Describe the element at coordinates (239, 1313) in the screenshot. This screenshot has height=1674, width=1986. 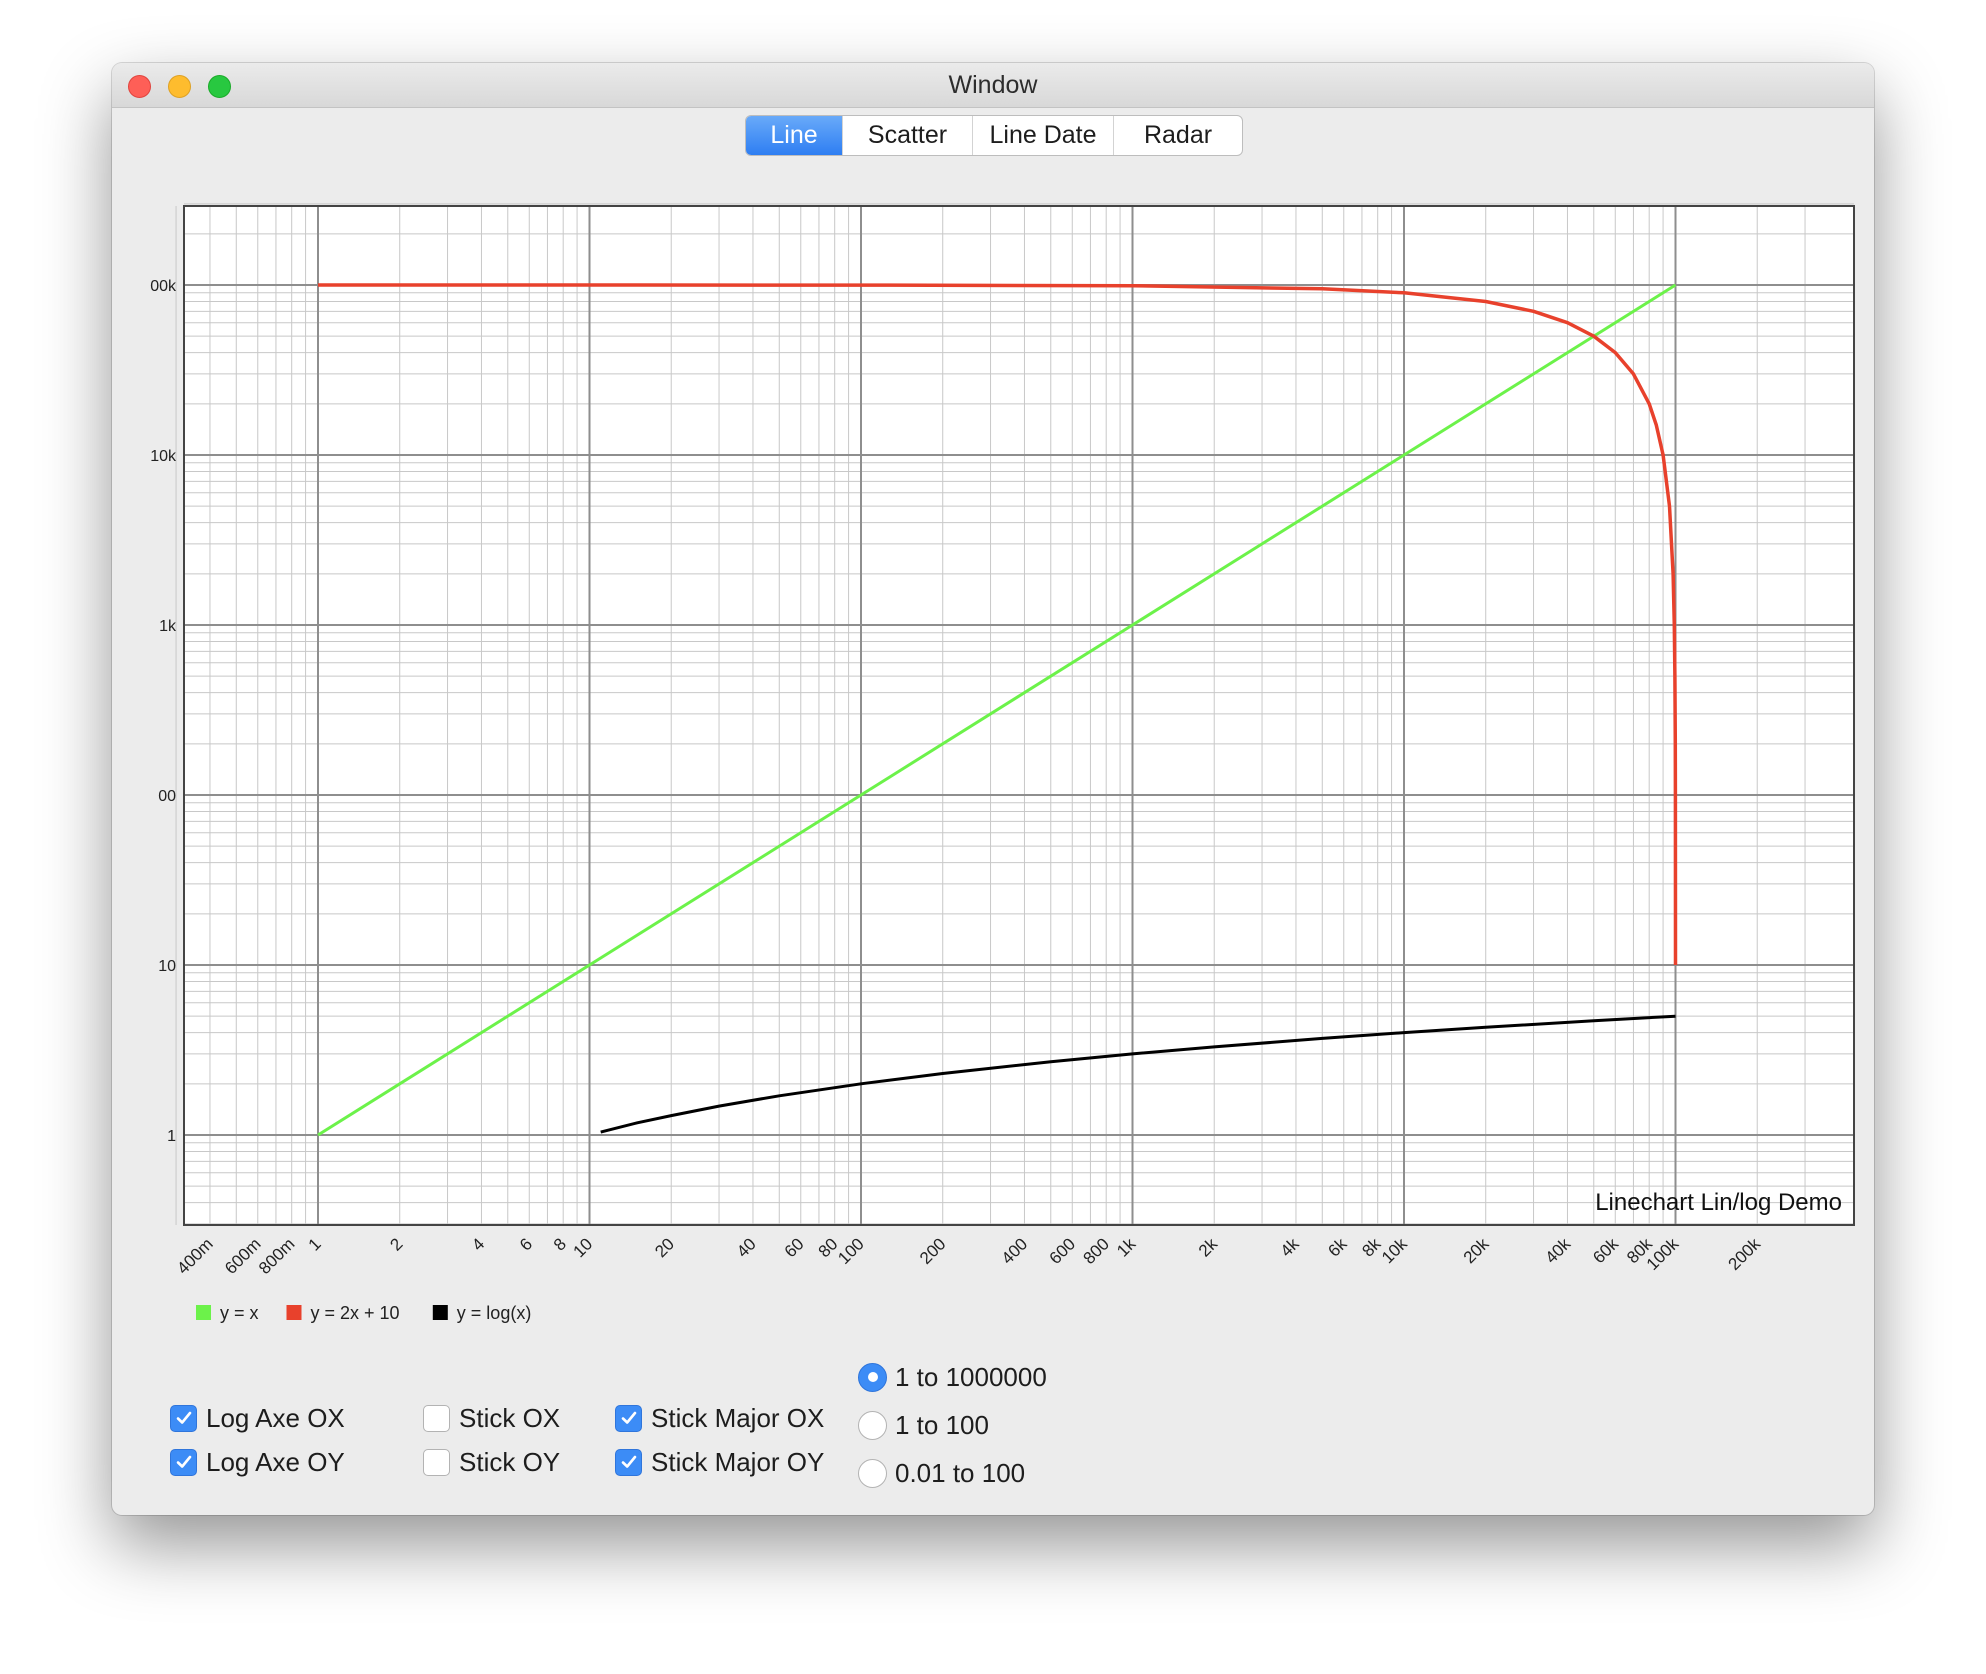
I see `legend-label: y = x` at that location.